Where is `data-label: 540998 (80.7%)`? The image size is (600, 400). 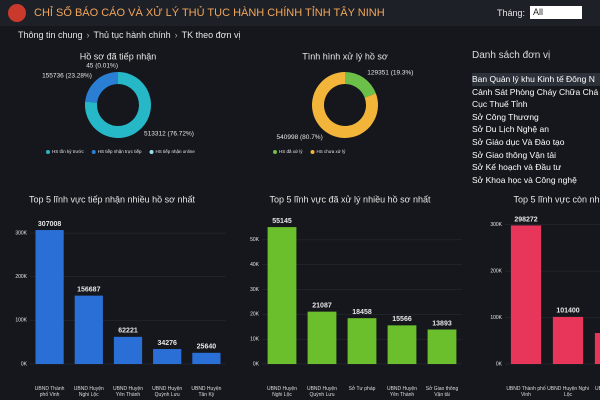
data-label: 540998 (80.7%) is located at coordinates (300, 137).